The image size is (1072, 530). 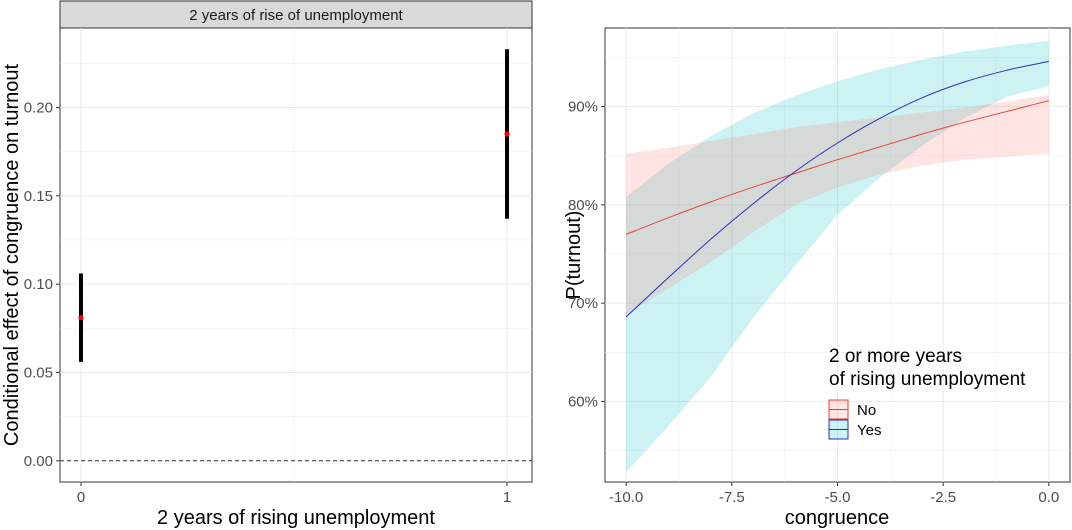 I want to click on right-y-tick-label: 80%, so click(x=583, y=205).